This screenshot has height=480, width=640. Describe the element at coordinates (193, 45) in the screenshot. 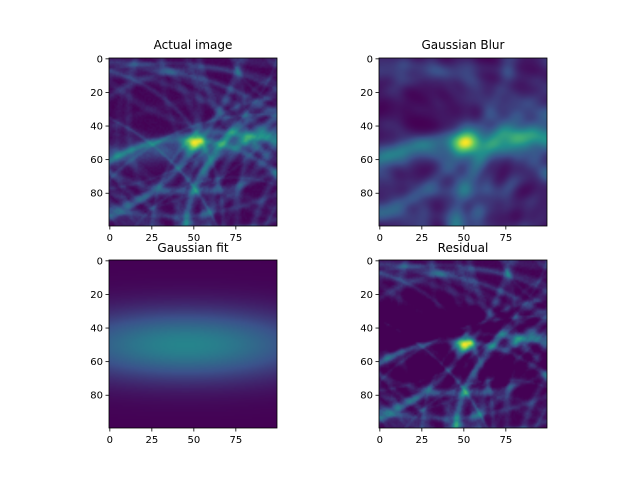

I see `panel-title: Actual image` at that location.